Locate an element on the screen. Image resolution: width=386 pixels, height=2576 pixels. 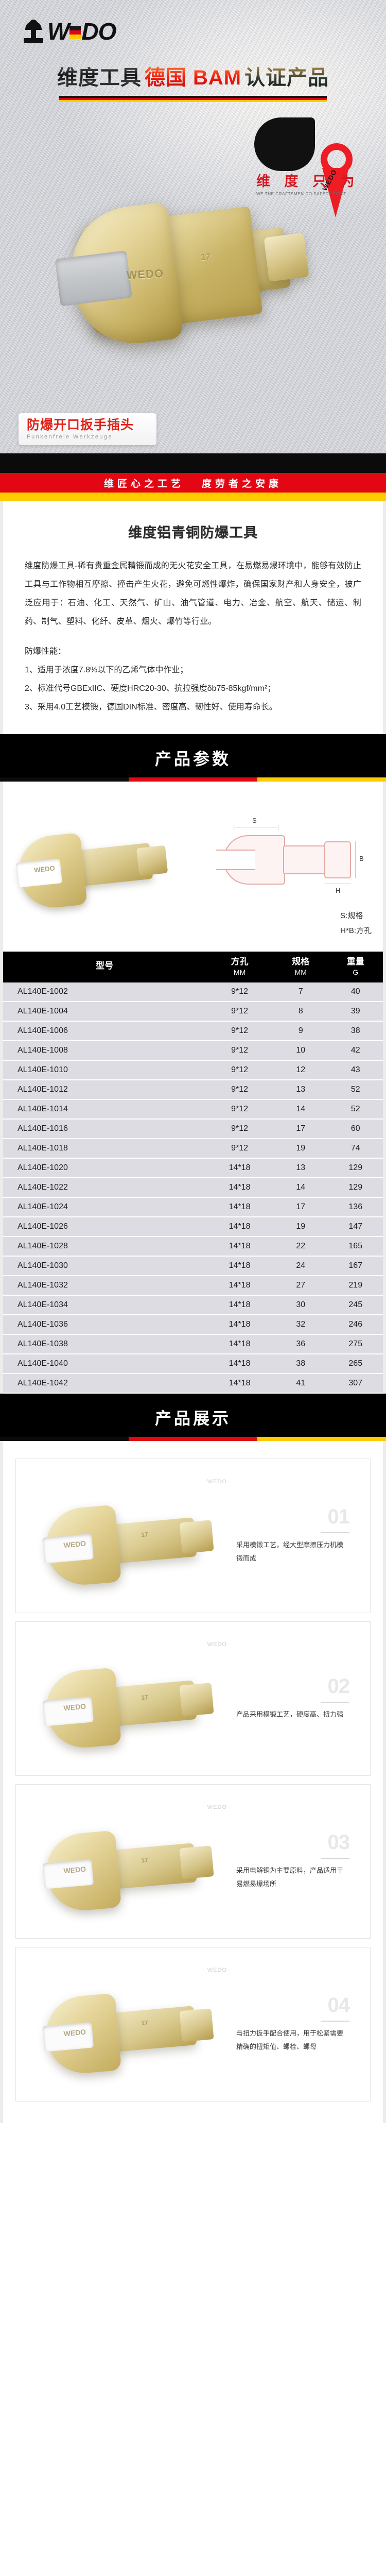
band-slogan-left: 维匠心之工艺 is located at coordinates (144, 483).